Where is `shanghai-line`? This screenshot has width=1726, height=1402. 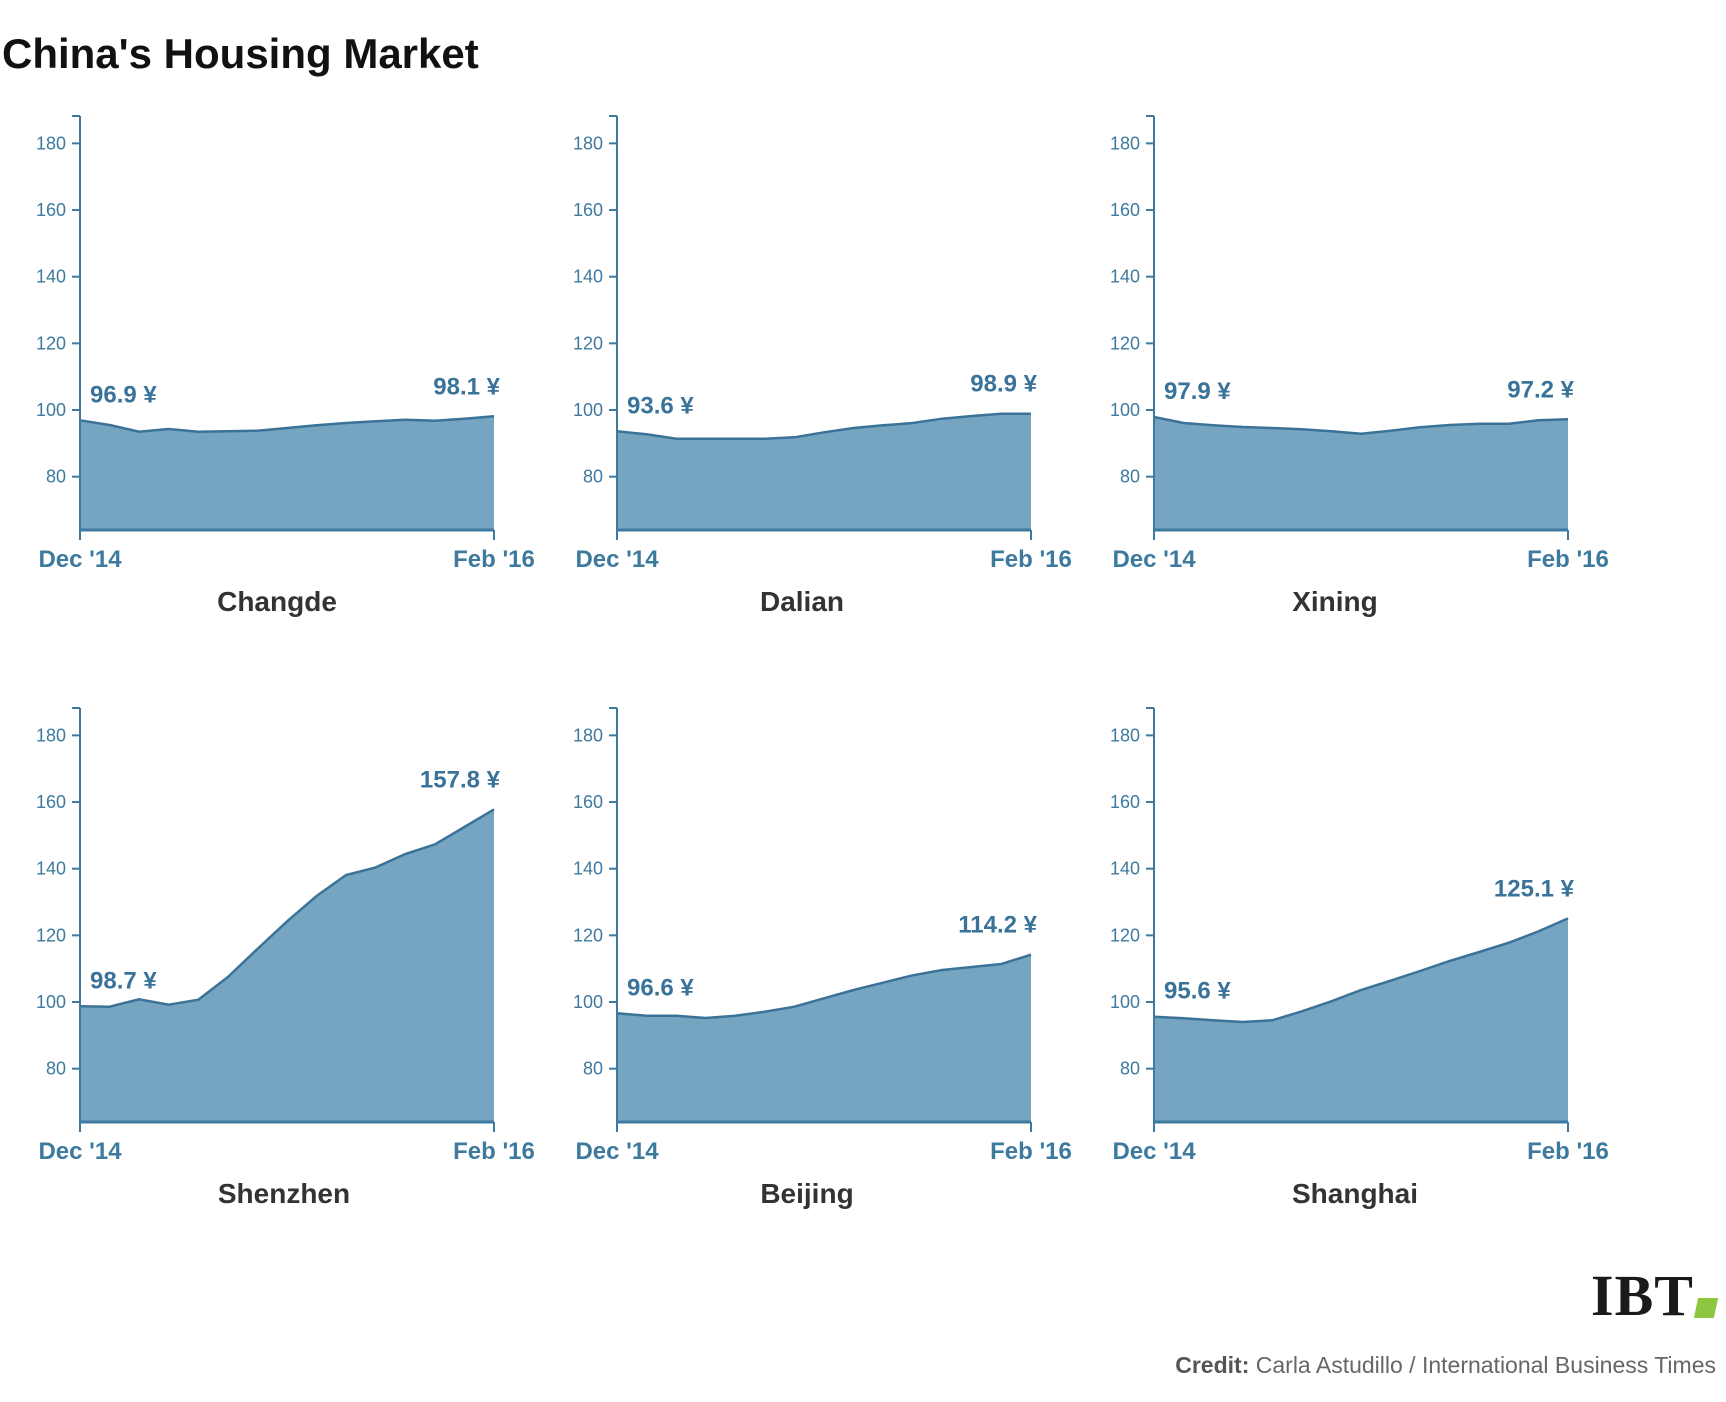
shanghai-line is located at coordinates (1361, 970).